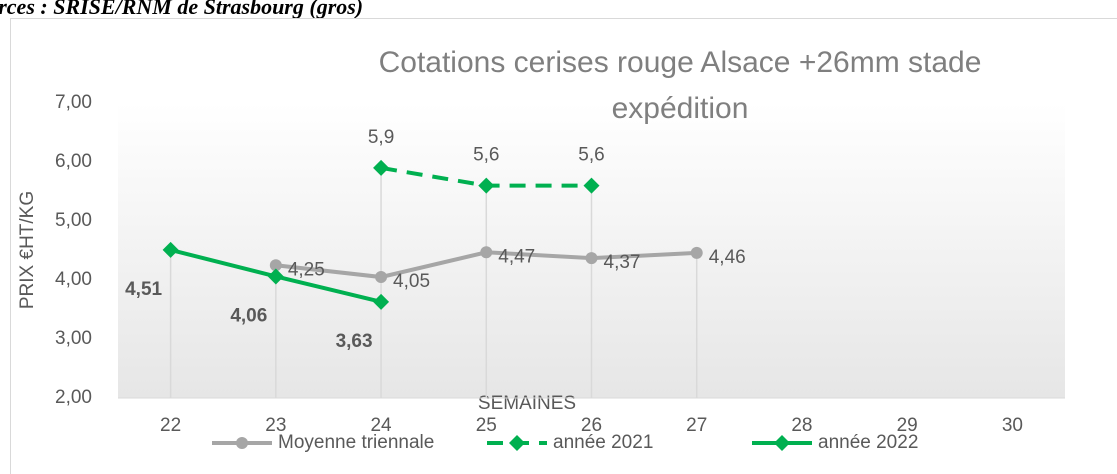 Image resolution: width=1117 pixels, height=474 pixels. Describe the element at coordinates (516, 256) in the screenshot. I see `data-label: 4,47` at that location.